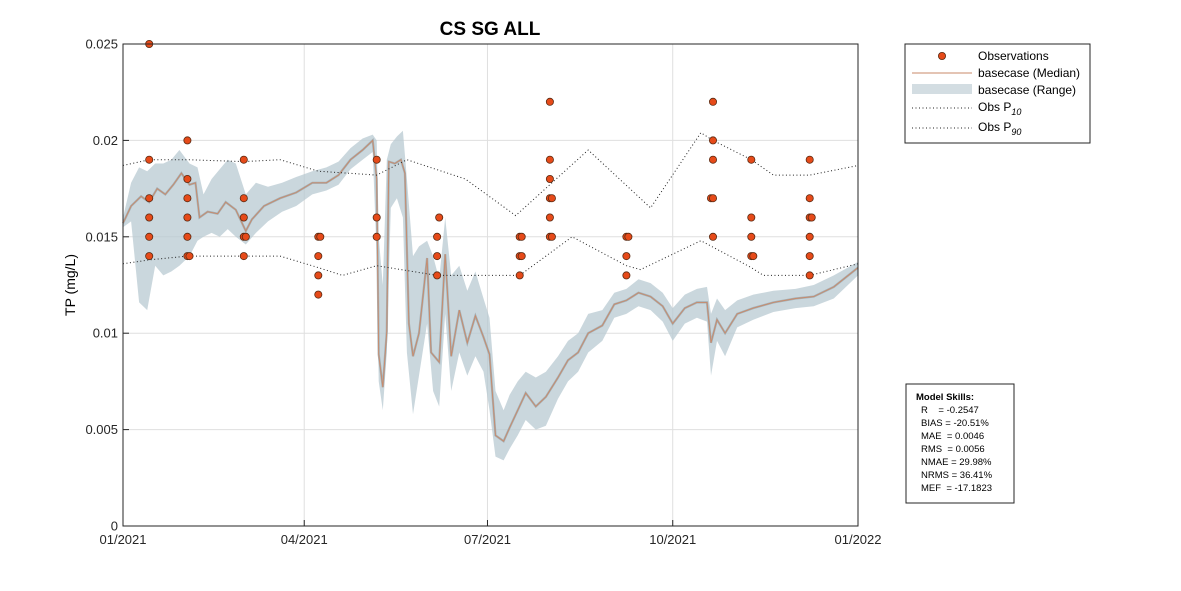 This screenshot has width=1181, height=591. I want to click on y-axis-title: TP (mg/L), so click(70, 285).